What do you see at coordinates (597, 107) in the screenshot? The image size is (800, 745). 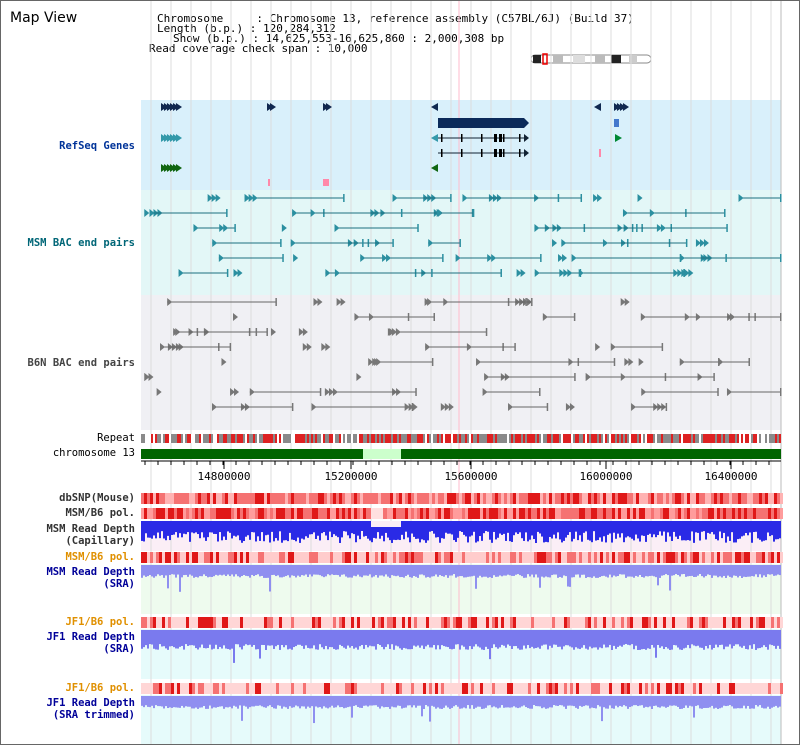 I see `gene-arrow` at bounding box center [597, 107].